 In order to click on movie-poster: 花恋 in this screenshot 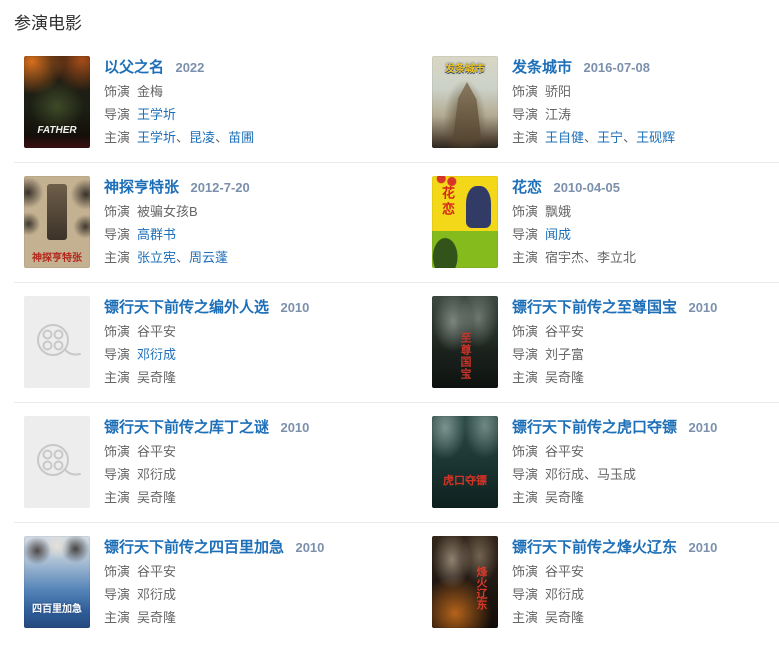, I will do `click(465, 222)`.